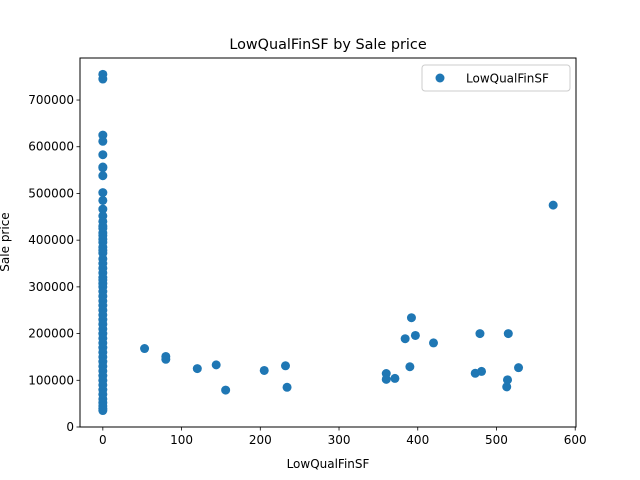 The image size is (640, 480). What do you see at coordinates (51, 380) in the screenshot?
I see `y-tick-label: 100000` at bounding box center [51, 380].